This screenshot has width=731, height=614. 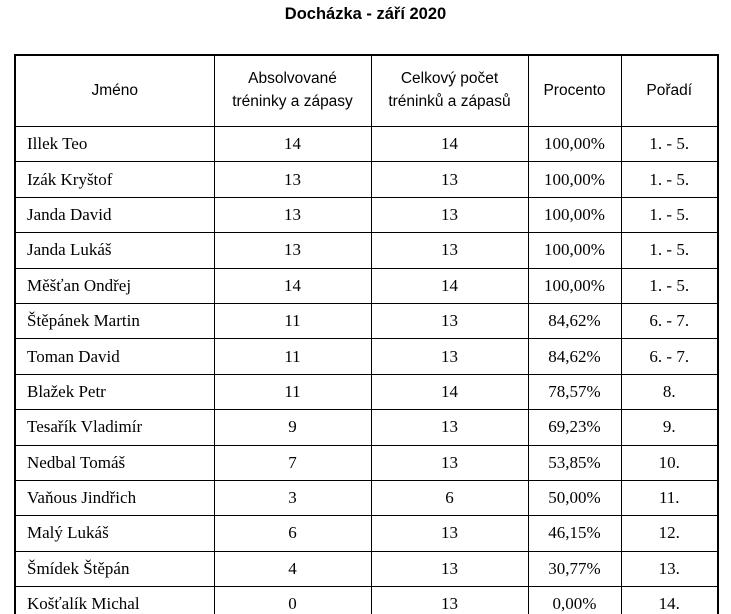 What do you see at coordinates (574, 462) in the screenshot?
I see `percent-cell: 53,85%` at bounding box center [574, 462].